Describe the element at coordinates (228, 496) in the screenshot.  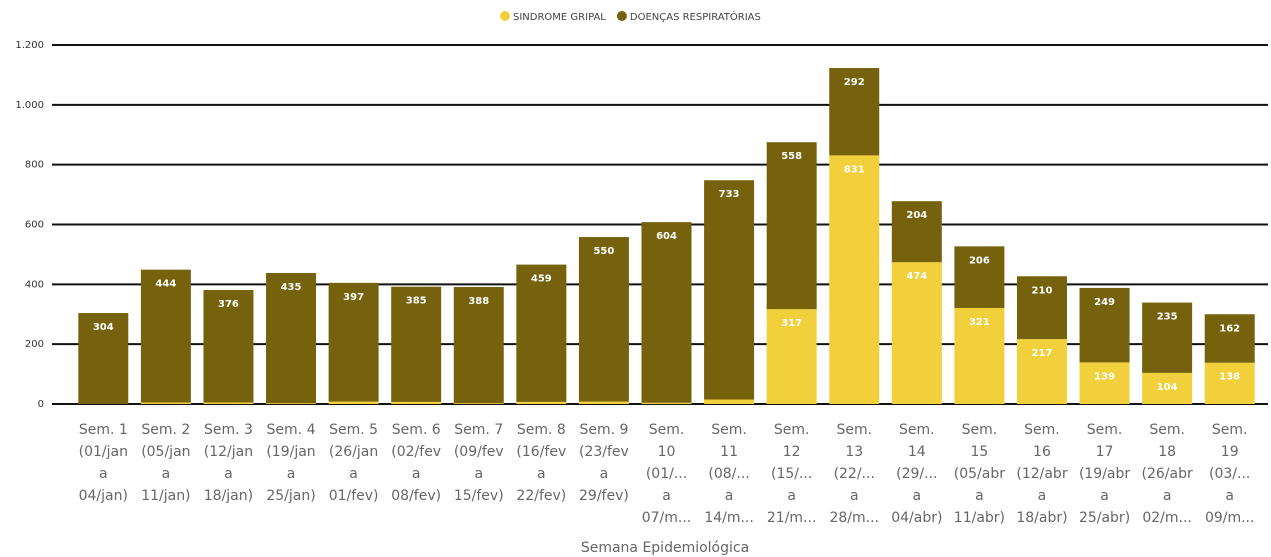
I see `x-tick-label: 18/jan)` at that location.